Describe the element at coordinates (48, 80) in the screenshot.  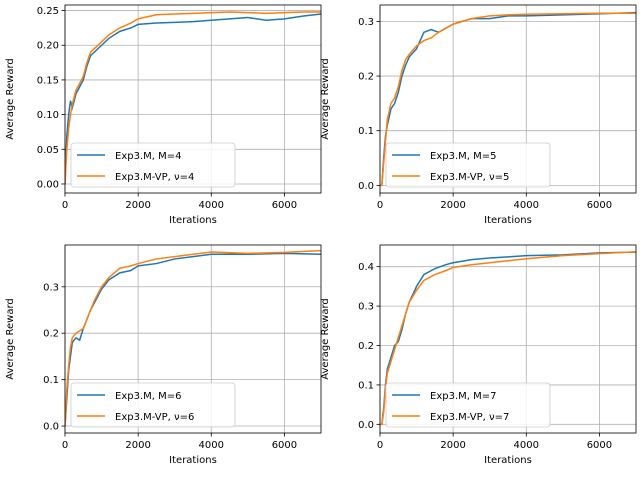
I see `y-tick-label: 0.15` at that location.